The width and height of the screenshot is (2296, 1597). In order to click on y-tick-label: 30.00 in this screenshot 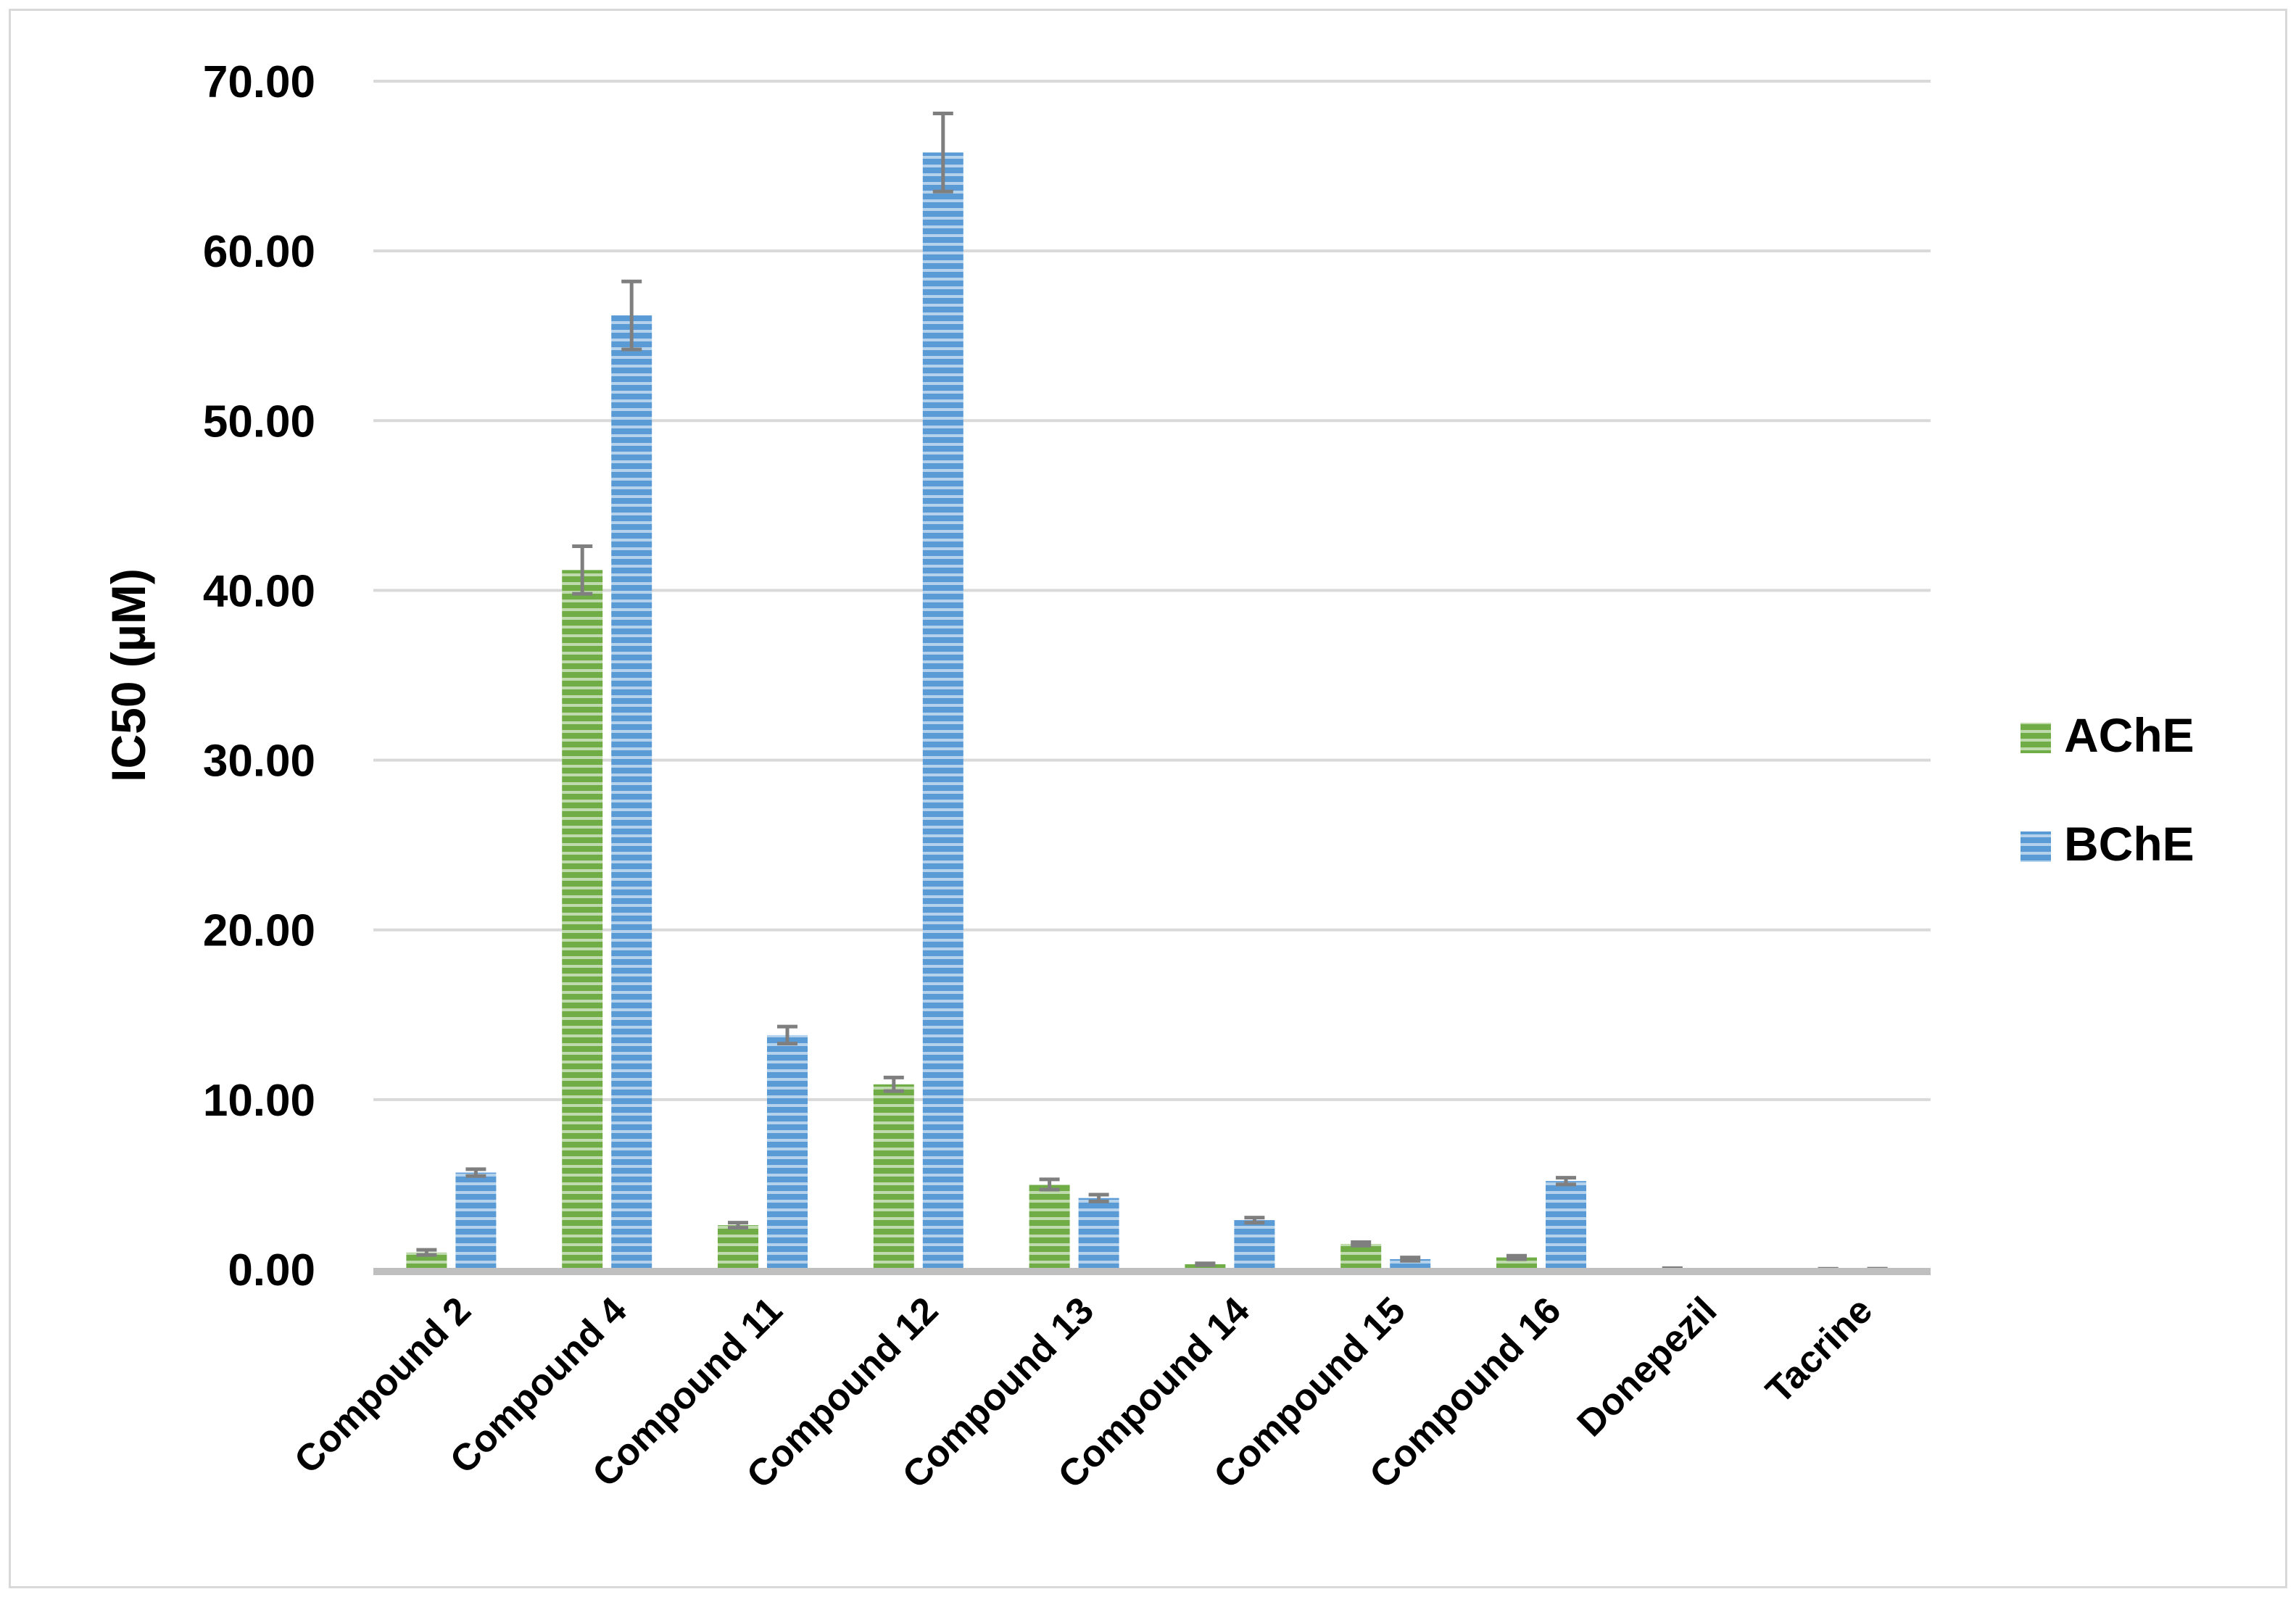, I will do `click(259, 762)`.